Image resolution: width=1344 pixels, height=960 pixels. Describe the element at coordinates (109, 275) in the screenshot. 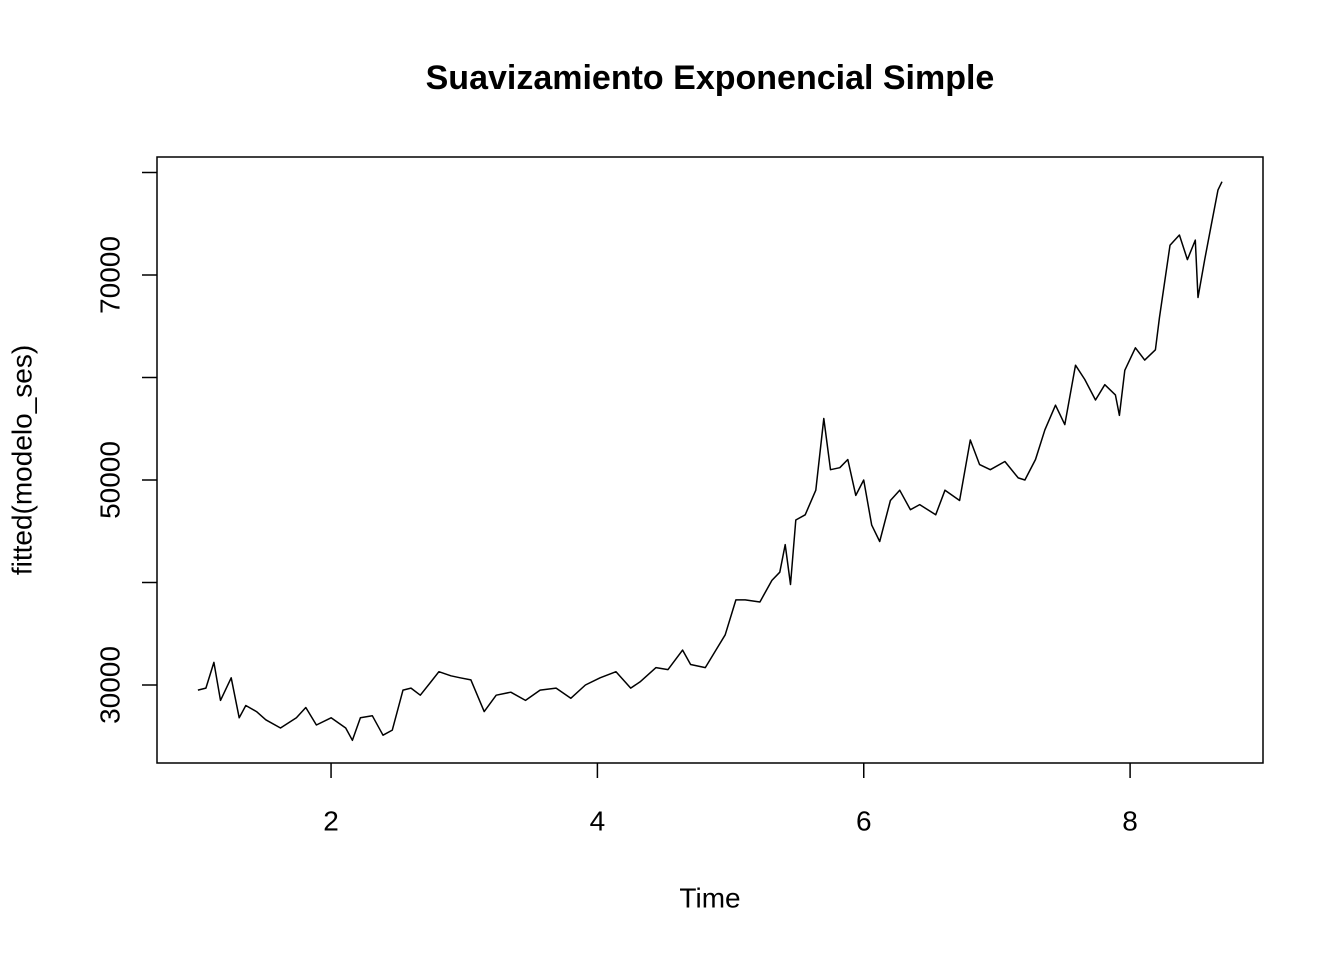

I see `y-tick-label: 70000` at that location.